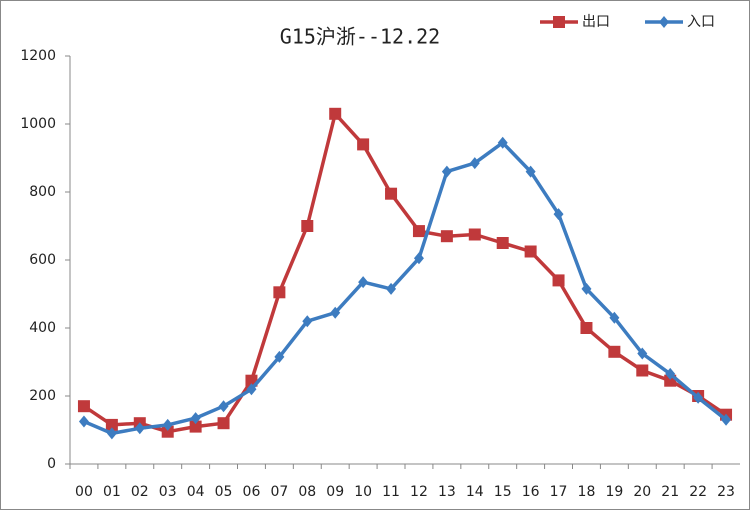 Image resolution: width=750 pixels, height=510 pixels. What do you see at coordinates (475, 492) in the screenshot?
I see `x-tick-label: 14` at bounding box center [475, 492].